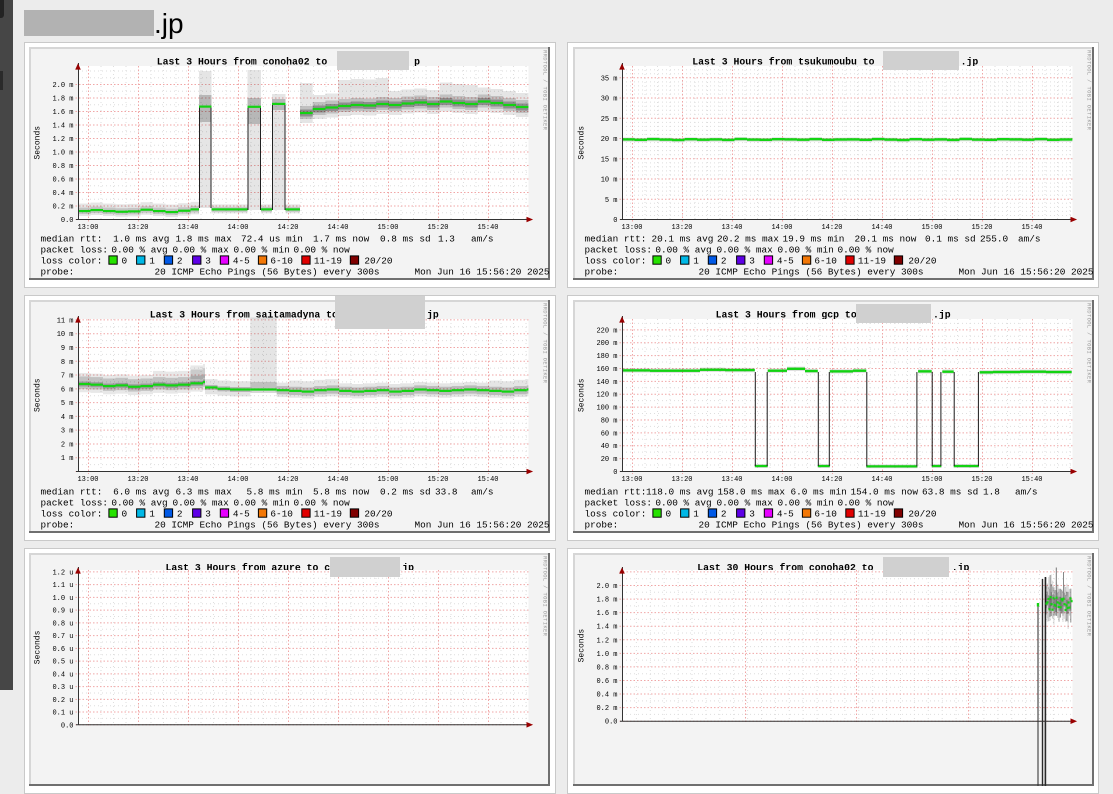 The height and width of the screenshot is (794, 1113). Describe the element at coordinates (62, 586) in the screenshot. I see `svg-text: 1.1 u` at that location.